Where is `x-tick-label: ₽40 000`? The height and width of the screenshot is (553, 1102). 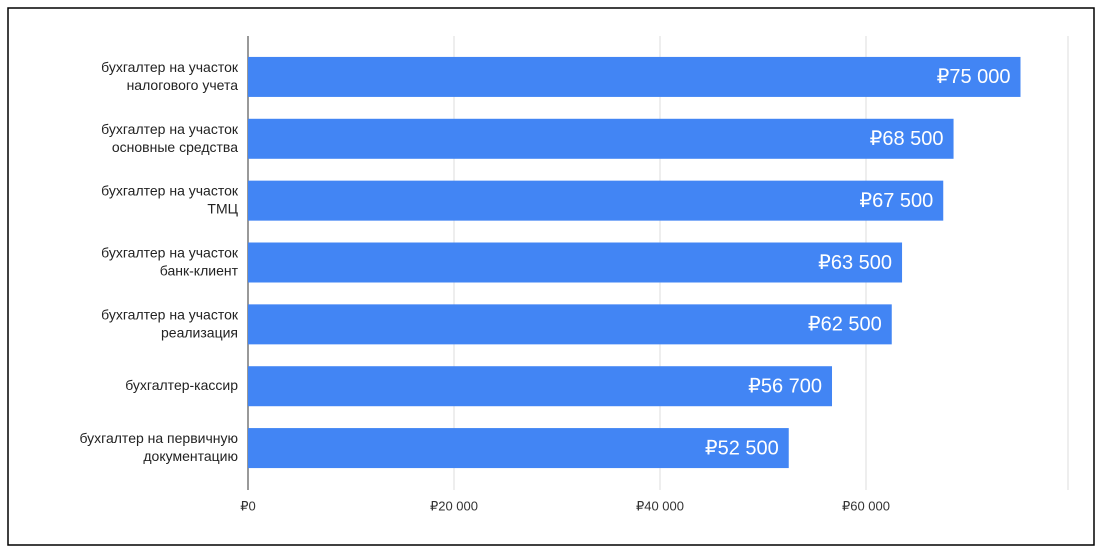 x-tick-label: ₽40 000 is located at coordinates (660, 505).